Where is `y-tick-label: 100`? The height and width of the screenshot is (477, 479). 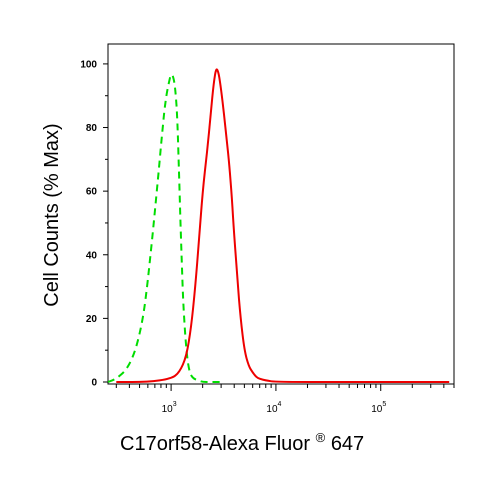
y-tick-label: 100 is located at coordinates (88, 64).